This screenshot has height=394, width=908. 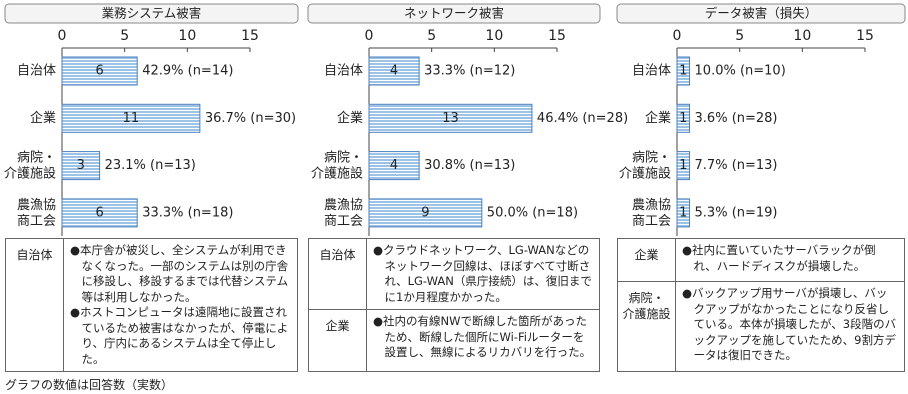 I want to click on panel-title: ネットワーク被害, so click(x=454, y=13).